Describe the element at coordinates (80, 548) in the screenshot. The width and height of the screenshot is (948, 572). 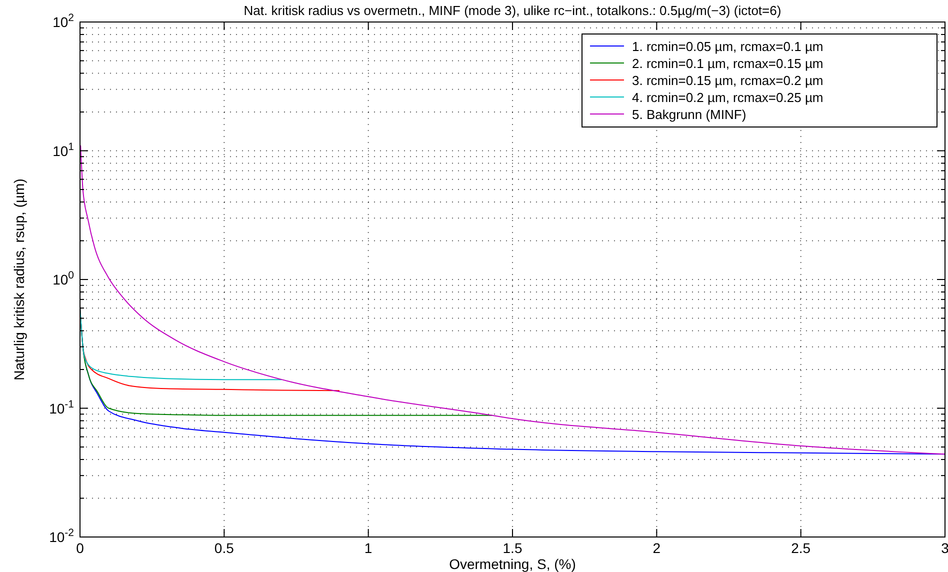
I see `x-tick-label: 0` at that location.